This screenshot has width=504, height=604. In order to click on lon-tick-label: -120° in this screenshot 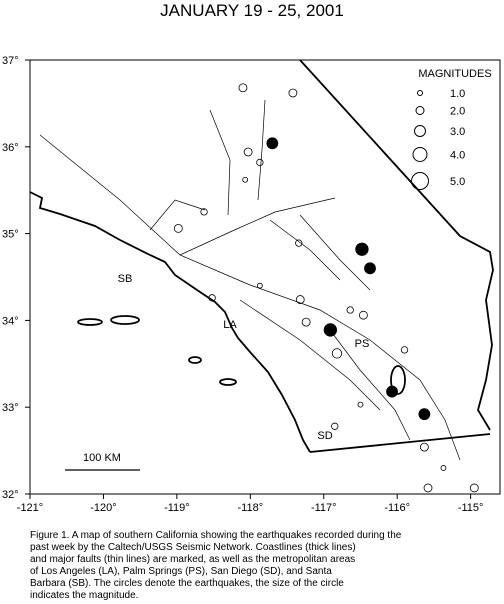, I will do `click(103, 508)`.